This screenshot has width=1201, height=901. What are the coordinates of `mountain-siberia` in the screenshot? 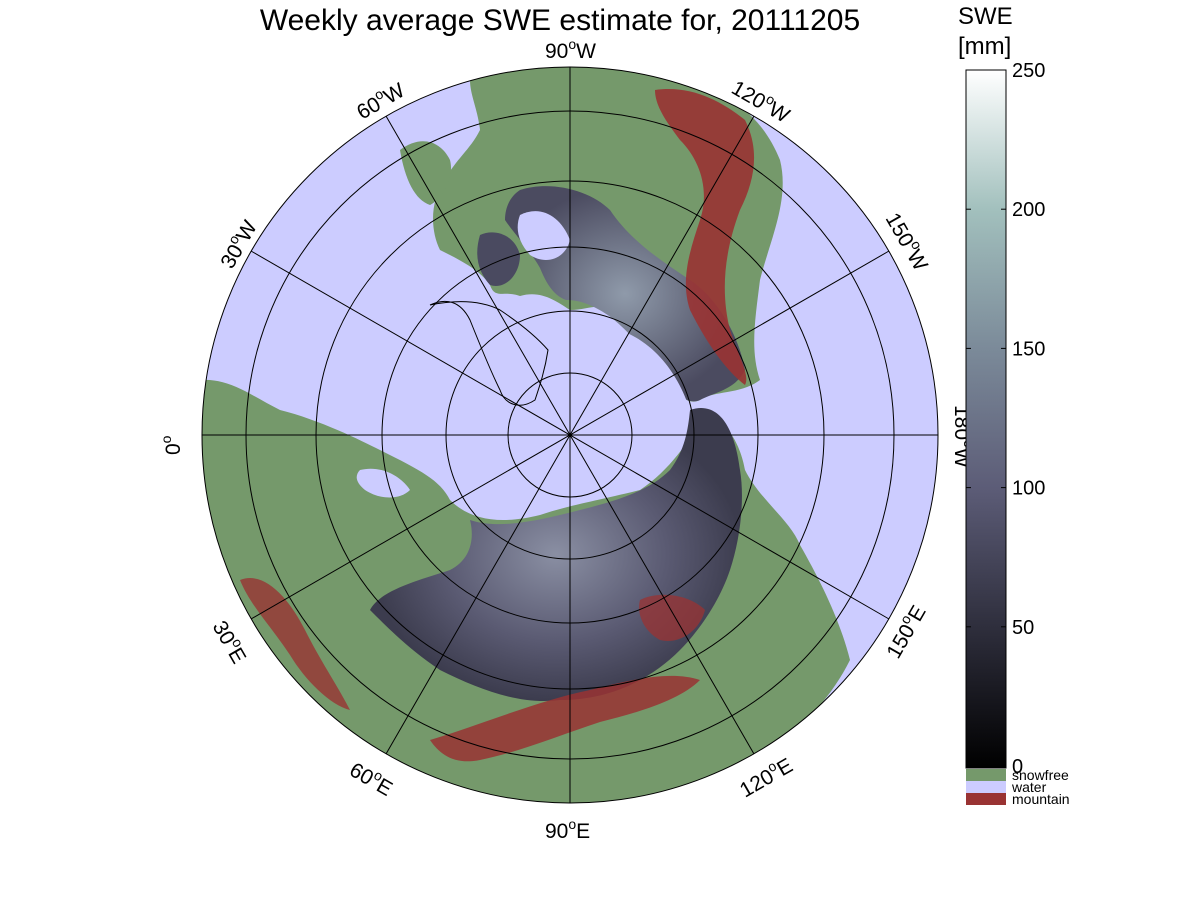 It's located at (672, 617).